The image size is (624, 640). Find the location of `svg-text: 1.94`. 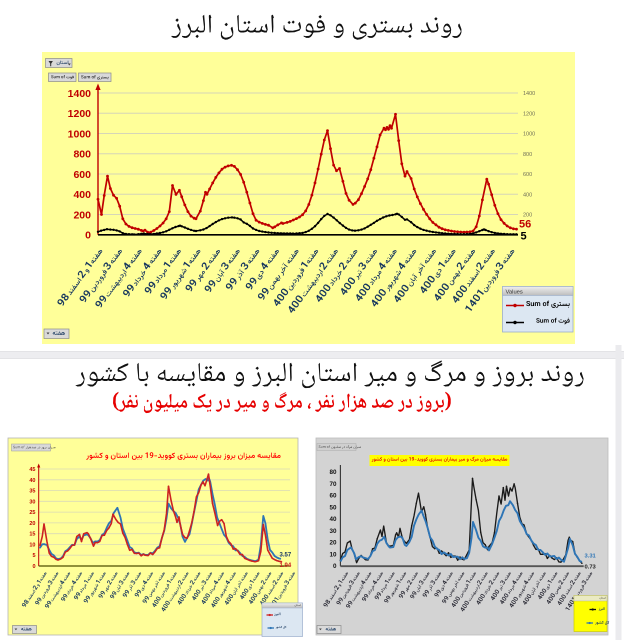

svg-text: 1.94 is located at coordinates (286, 566).